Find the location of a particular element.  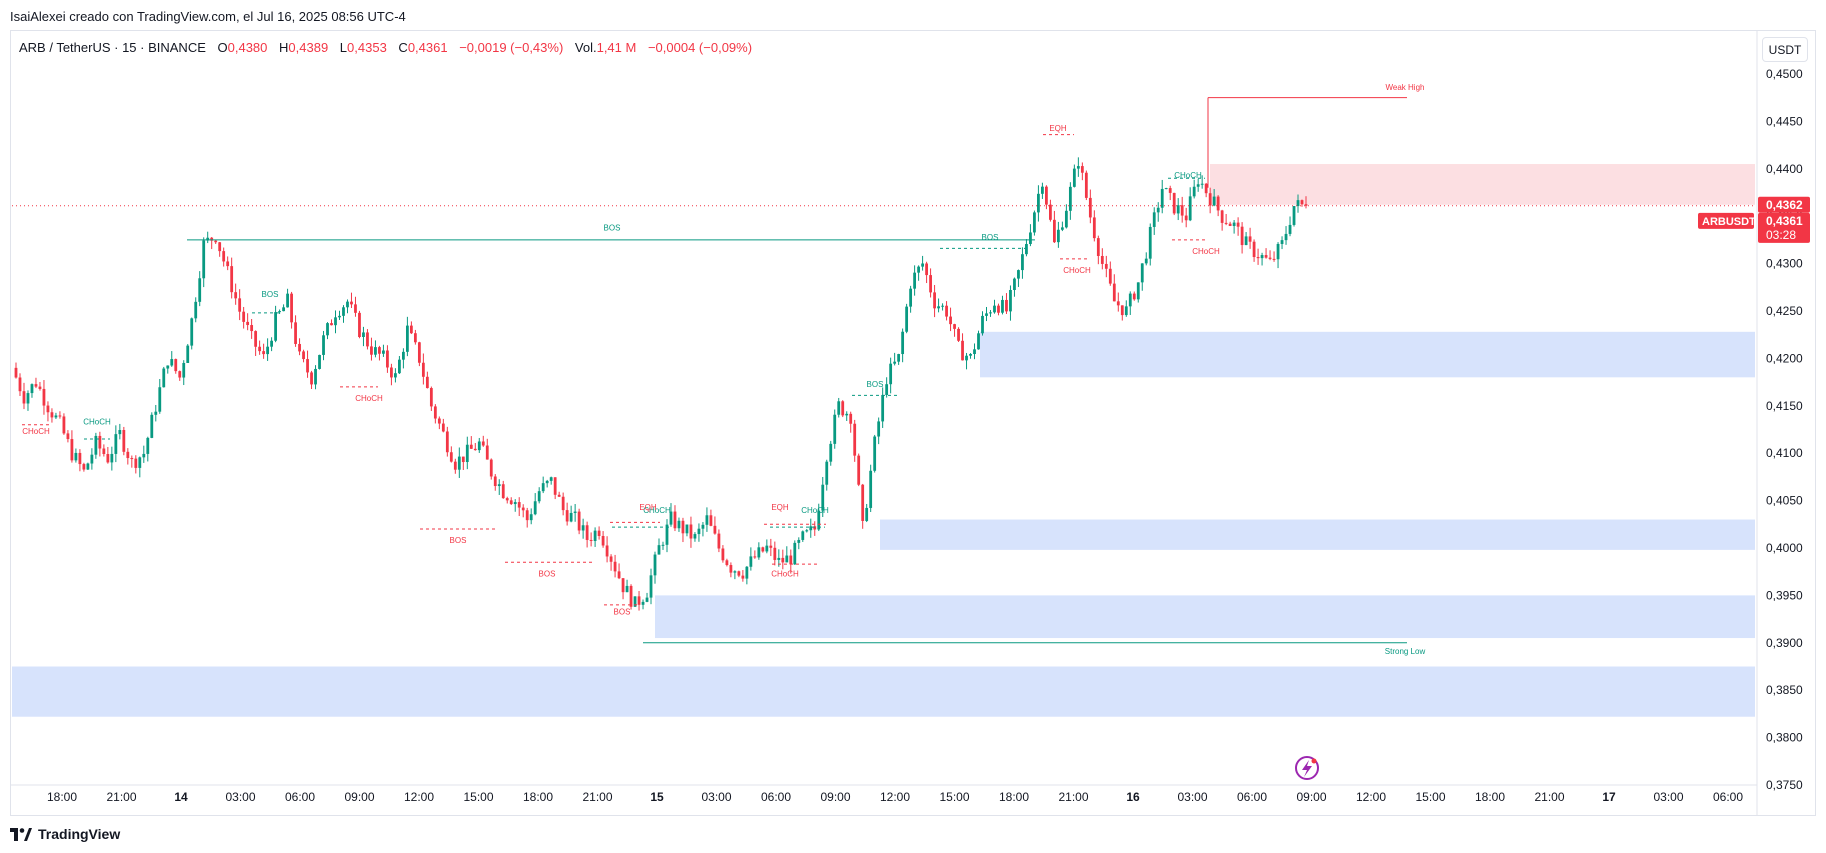

symbol-tag-label: ARBUSDT is located at coordinates (1729, 222).